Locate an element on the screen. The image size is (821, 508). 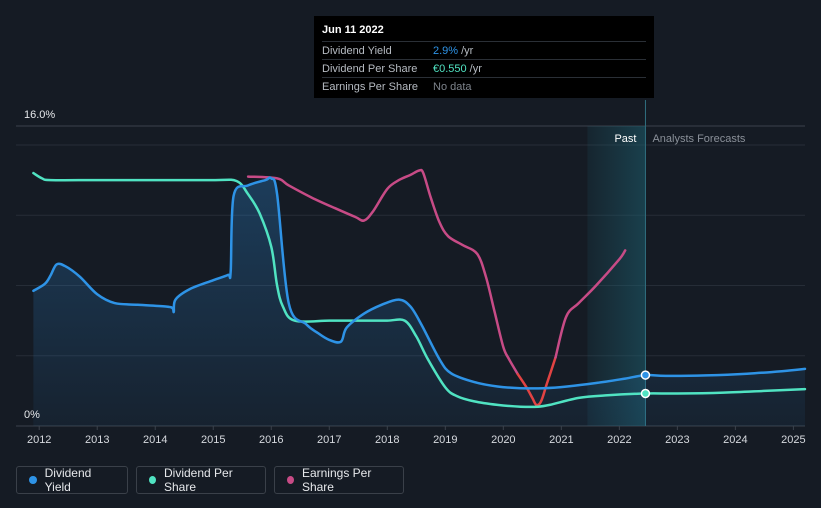
dividend-per-share-marker is located at coordinates (645, 393).